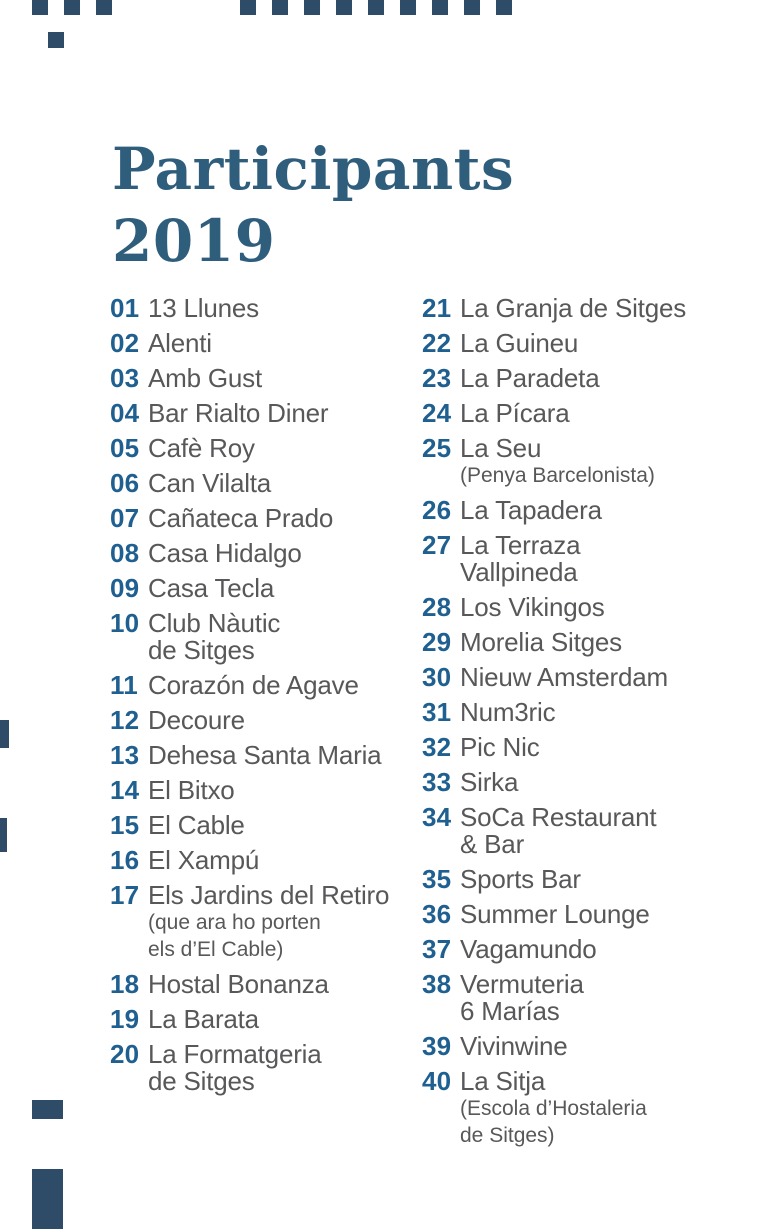  I want to click on item-number: 36, so click(437, 914).